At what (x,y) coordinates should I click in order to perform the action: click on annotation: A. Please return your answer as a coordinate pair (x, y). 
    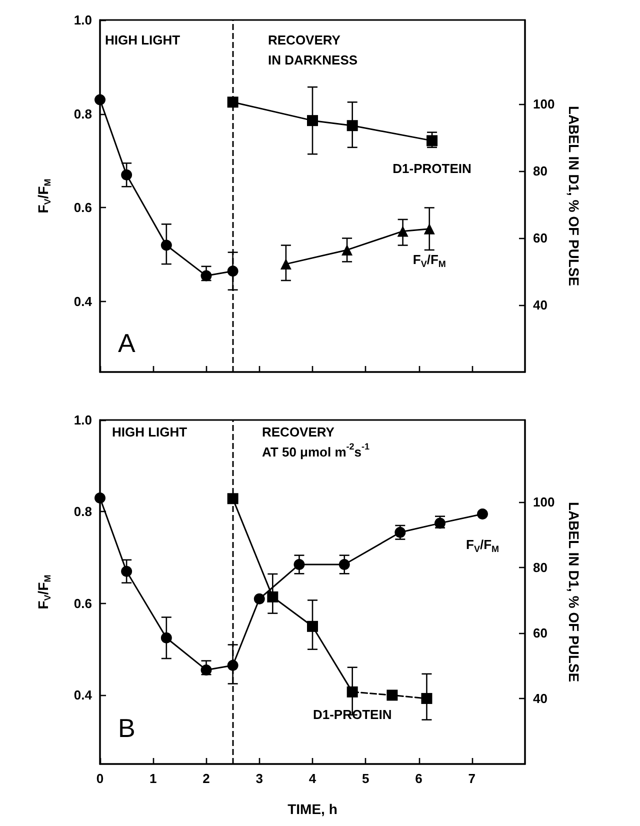
    Looking at the image, I should click on (127, 343).